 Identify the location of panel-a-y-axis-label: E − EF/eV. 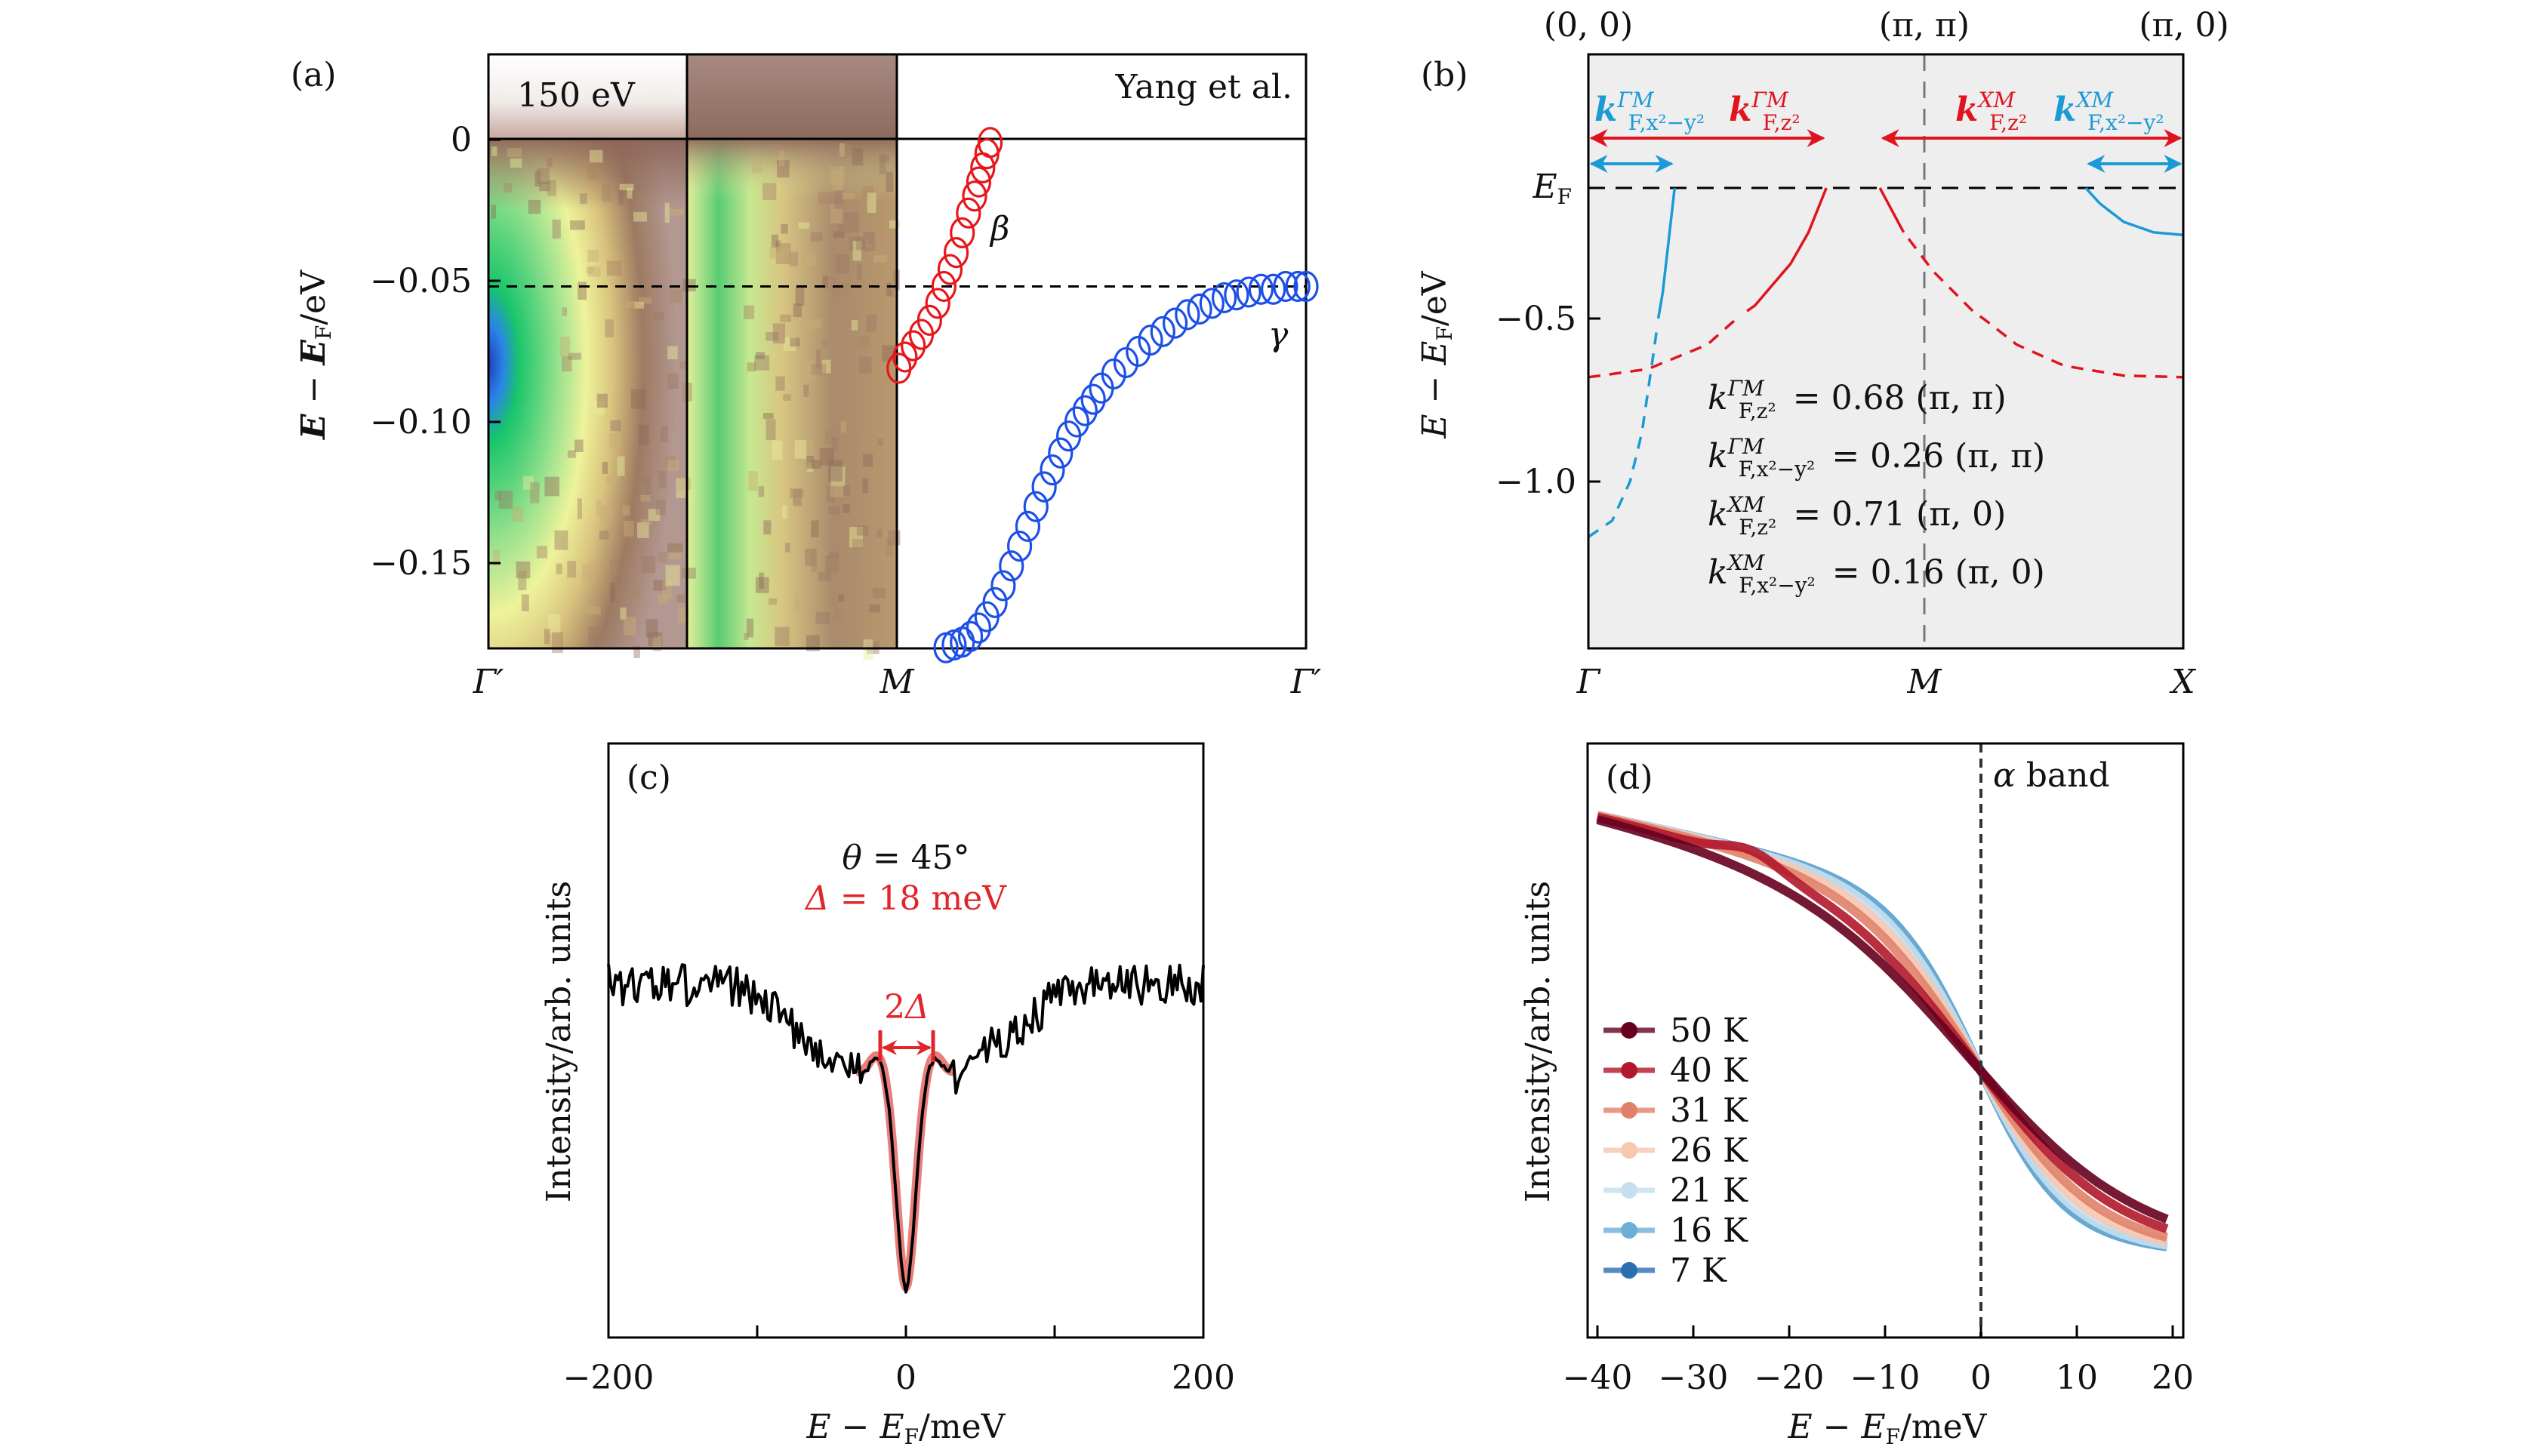
(315, 355).